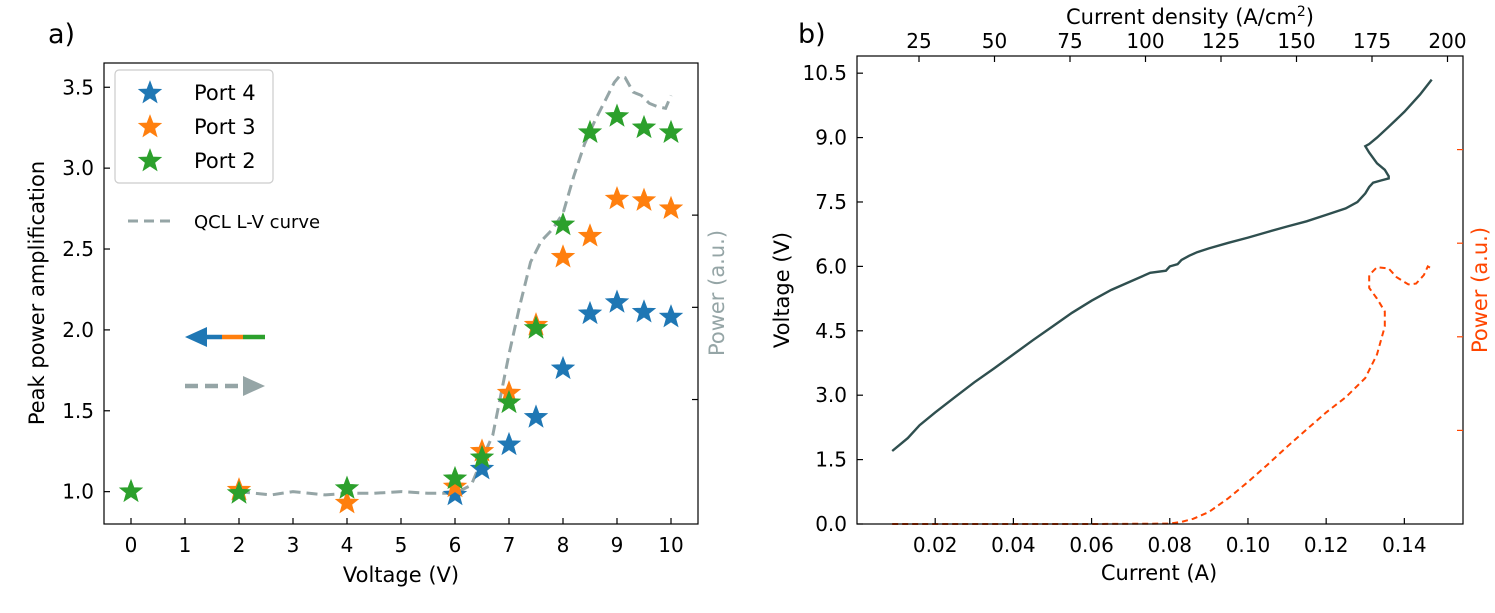 Image resolution: width=1495 pixels, height=613 pixels. Describe the element at coordinates (1145, 41) in the screenshot. I see `top-x-tick-label: 100` at that location.